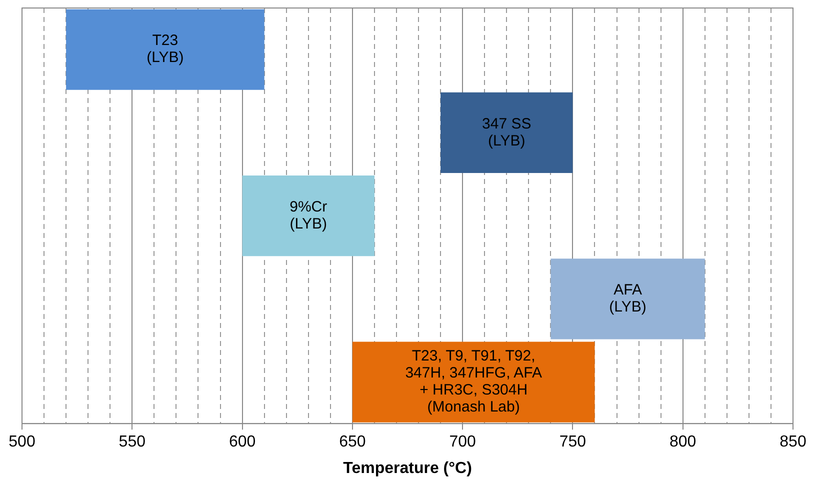 Image resolution: width=819 pixels, height=486 pixels. Describe the element at coordinates (352, 442) in the screenshot. I see `x-tick-label: 650` at that location.